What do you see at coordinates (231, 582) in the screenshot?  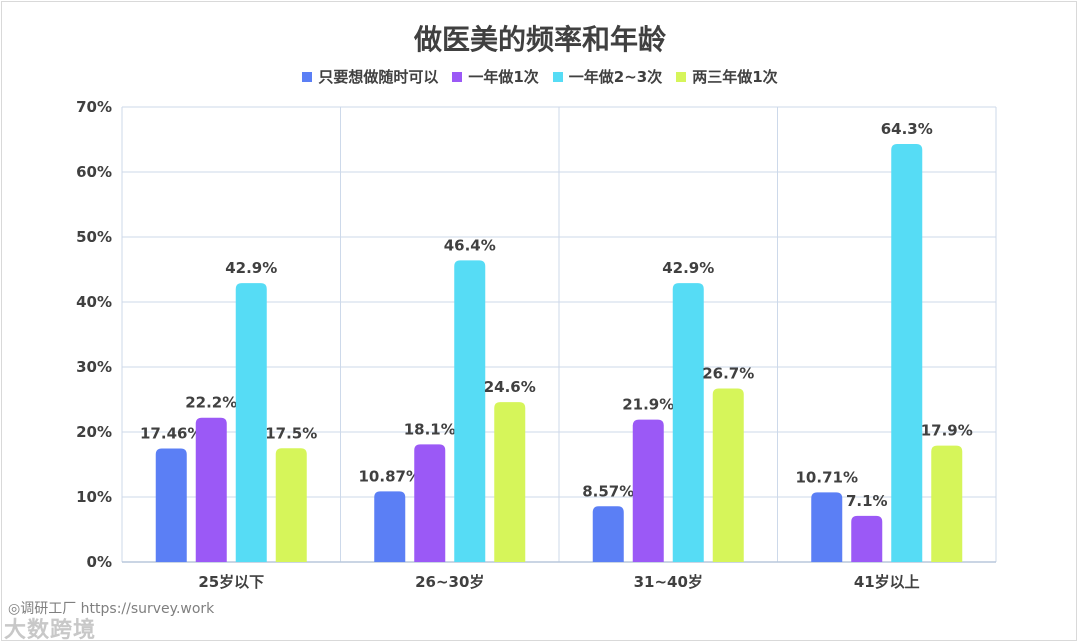 I see `x-tick-label-0: 25岁以下` at bounding box center [231, 582].